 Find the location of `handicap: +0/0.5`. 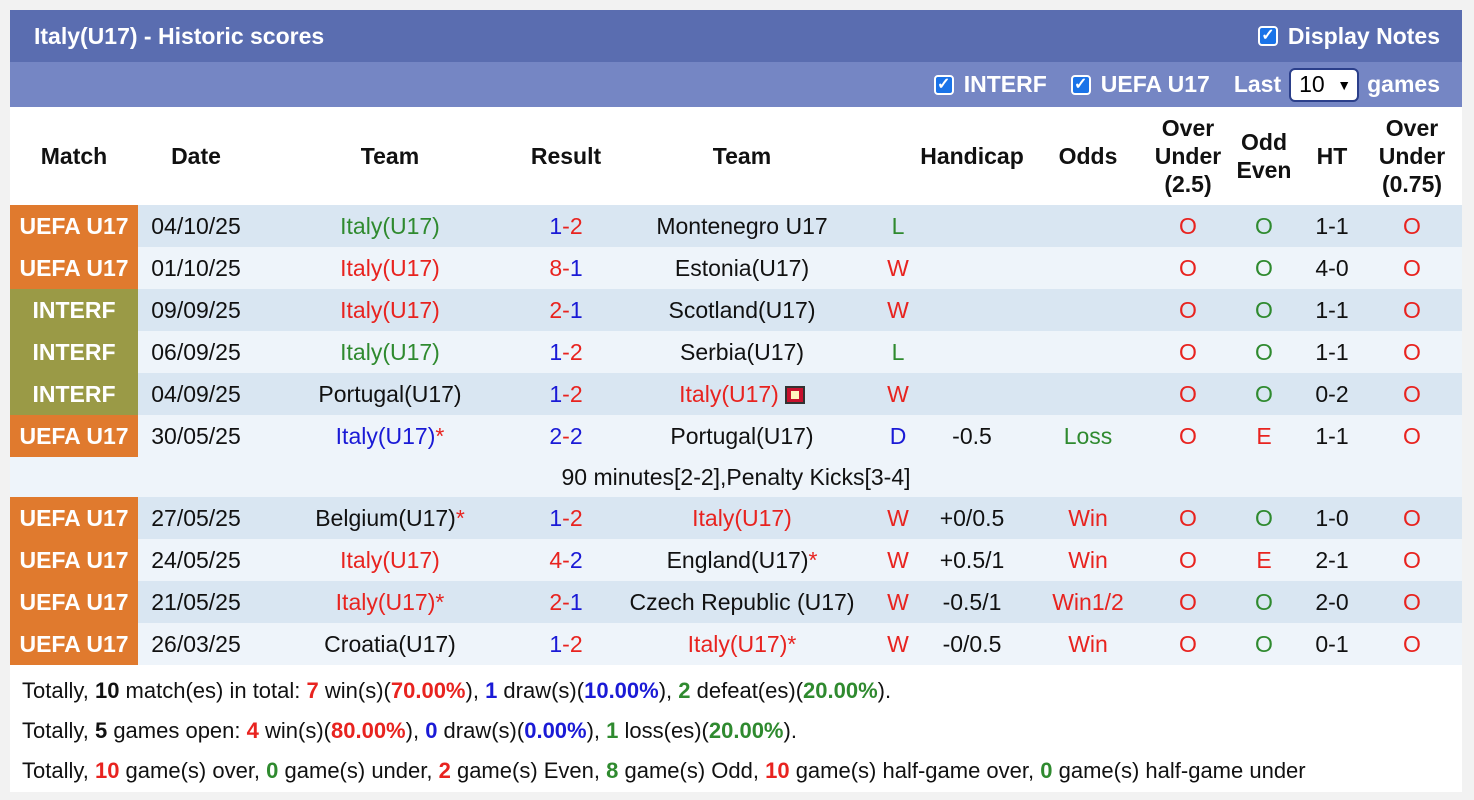

handicap: +0/0.5 is located at coordinates (972, 518).